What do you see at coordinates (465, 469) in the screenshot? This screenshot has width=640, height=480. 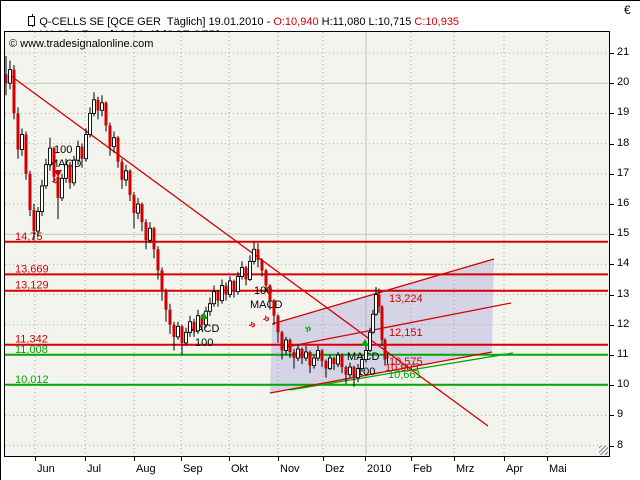 I see `x-axis-label: Mrz` at bounding box center [465, 469].